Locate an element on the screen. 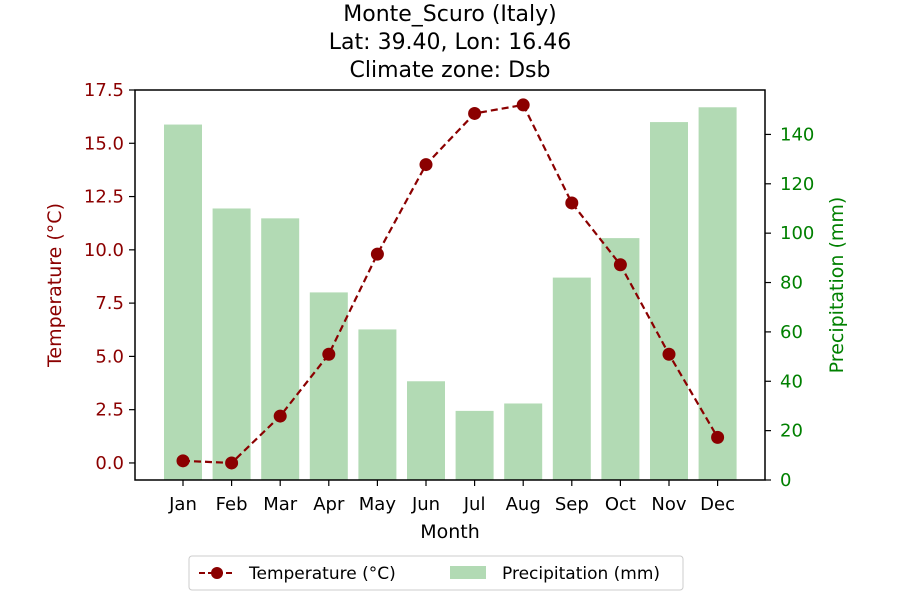 This screenshot has width=900, height=600. x-tick-label-feb: Feb is located at coordinates (232, 504).